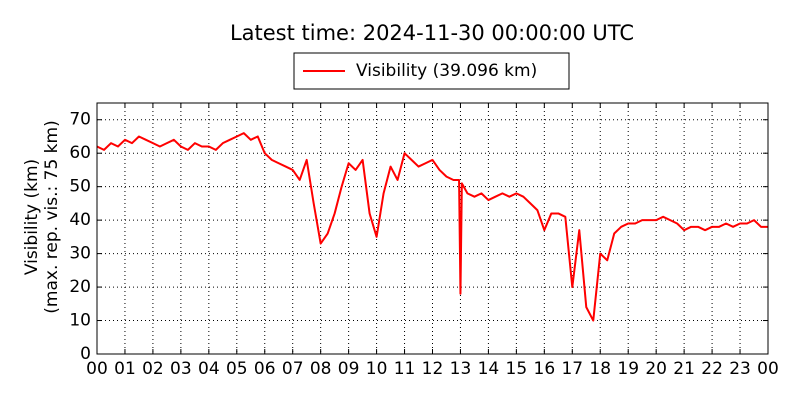 This screenshot has width=800, height=400. I want to click on y-tick-label: 10, so click(80, 321).